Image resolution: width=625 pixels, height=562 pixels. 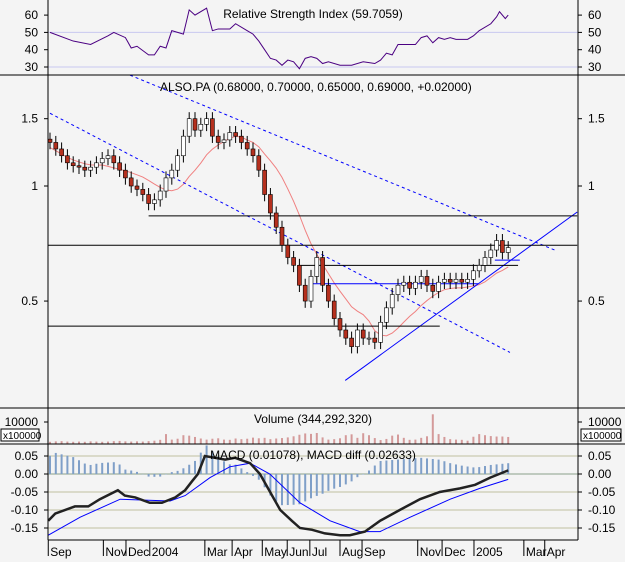 What do you see at coordinates (375, 552) in the screenshot?
I see `x-tick-label: Sep` at bounding box center [375, 552].